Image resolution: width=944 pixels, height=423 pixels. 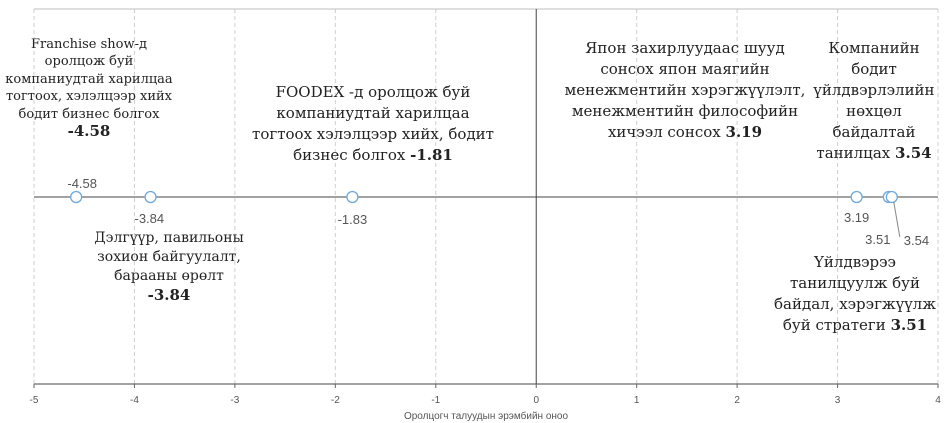 What do you see at coordinates (169, 295) in the screenshot?
I see `annotation-value: -3.84` at bounding box center [169, 295].